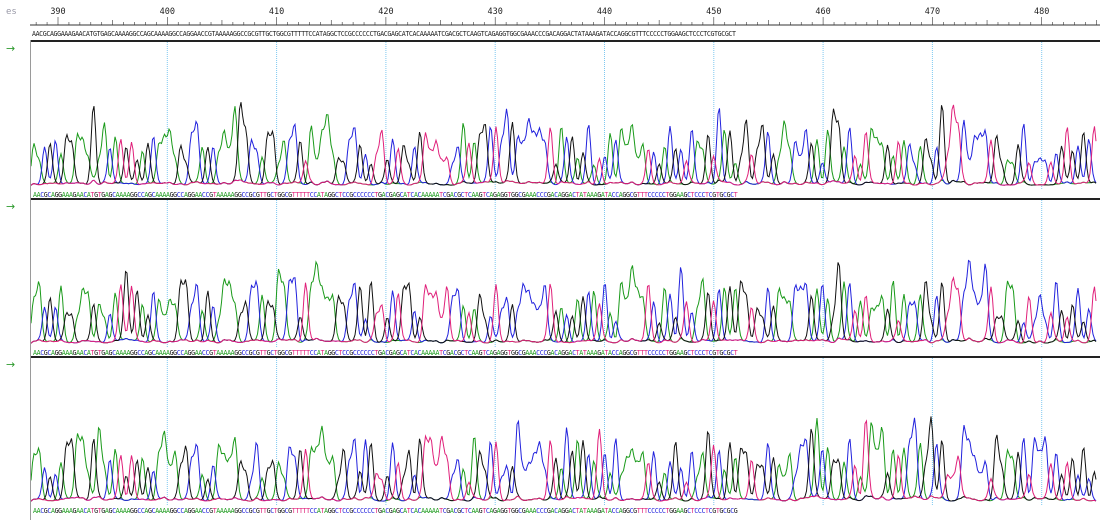 Image resolution: width=1100 pixels, height=520 pixels. I want to click on trace-C-line, so click(564, 147).